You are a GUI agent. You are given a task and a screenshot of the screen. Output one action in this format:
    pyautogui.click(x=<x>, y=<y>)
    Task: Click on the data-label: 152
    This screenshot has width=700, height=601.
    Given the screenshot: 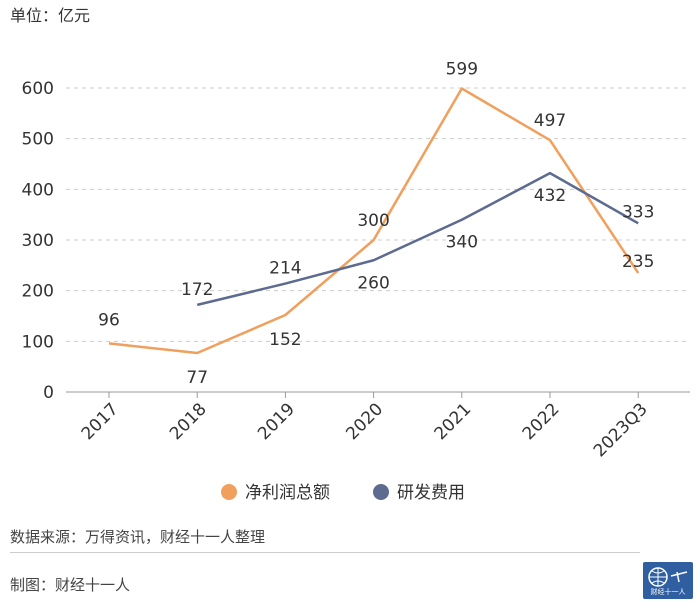 What is the action you would take?
    pyautogui.click(x=285, y=340)
    